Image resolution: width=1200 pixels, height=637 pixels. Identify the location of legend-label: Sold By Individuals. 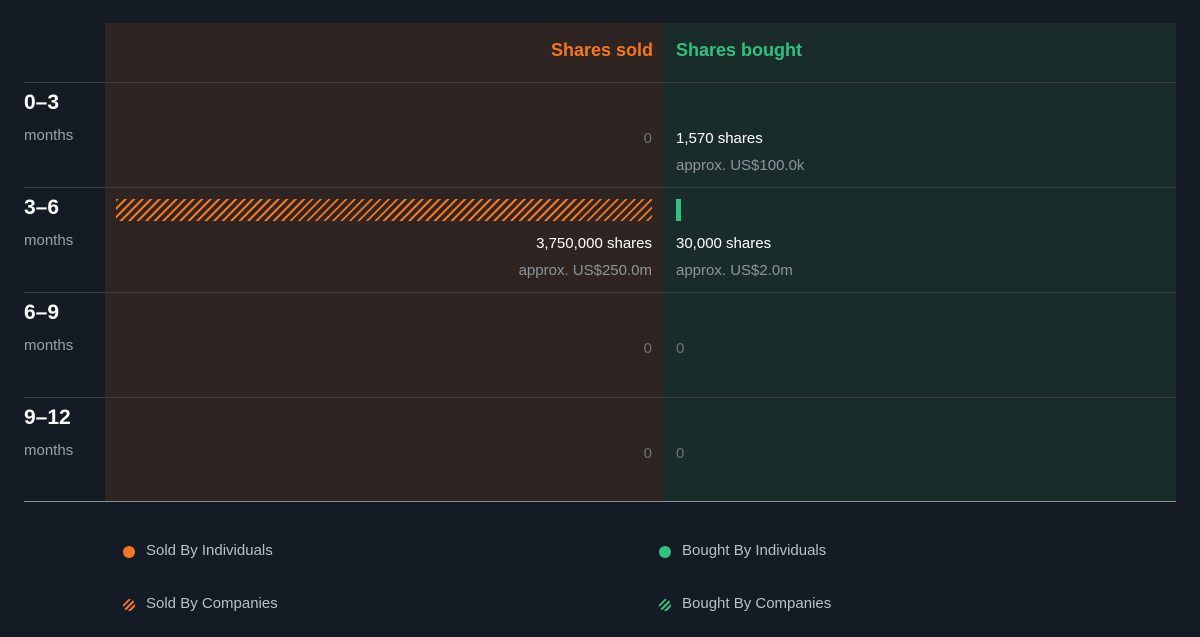
(209, 550).